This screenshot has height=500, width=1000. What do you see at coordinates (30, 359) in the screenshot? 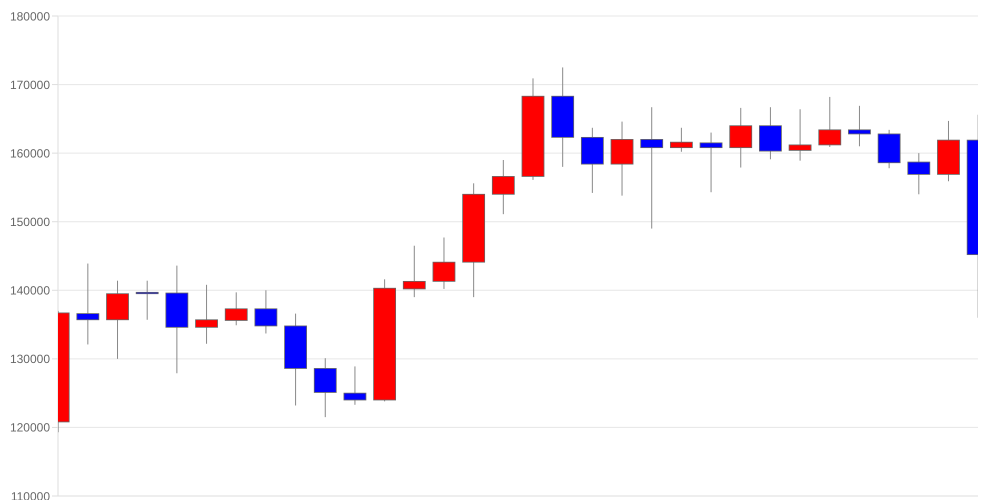
I see `y-tick-label: 130000` at bounding box center [30, 359].